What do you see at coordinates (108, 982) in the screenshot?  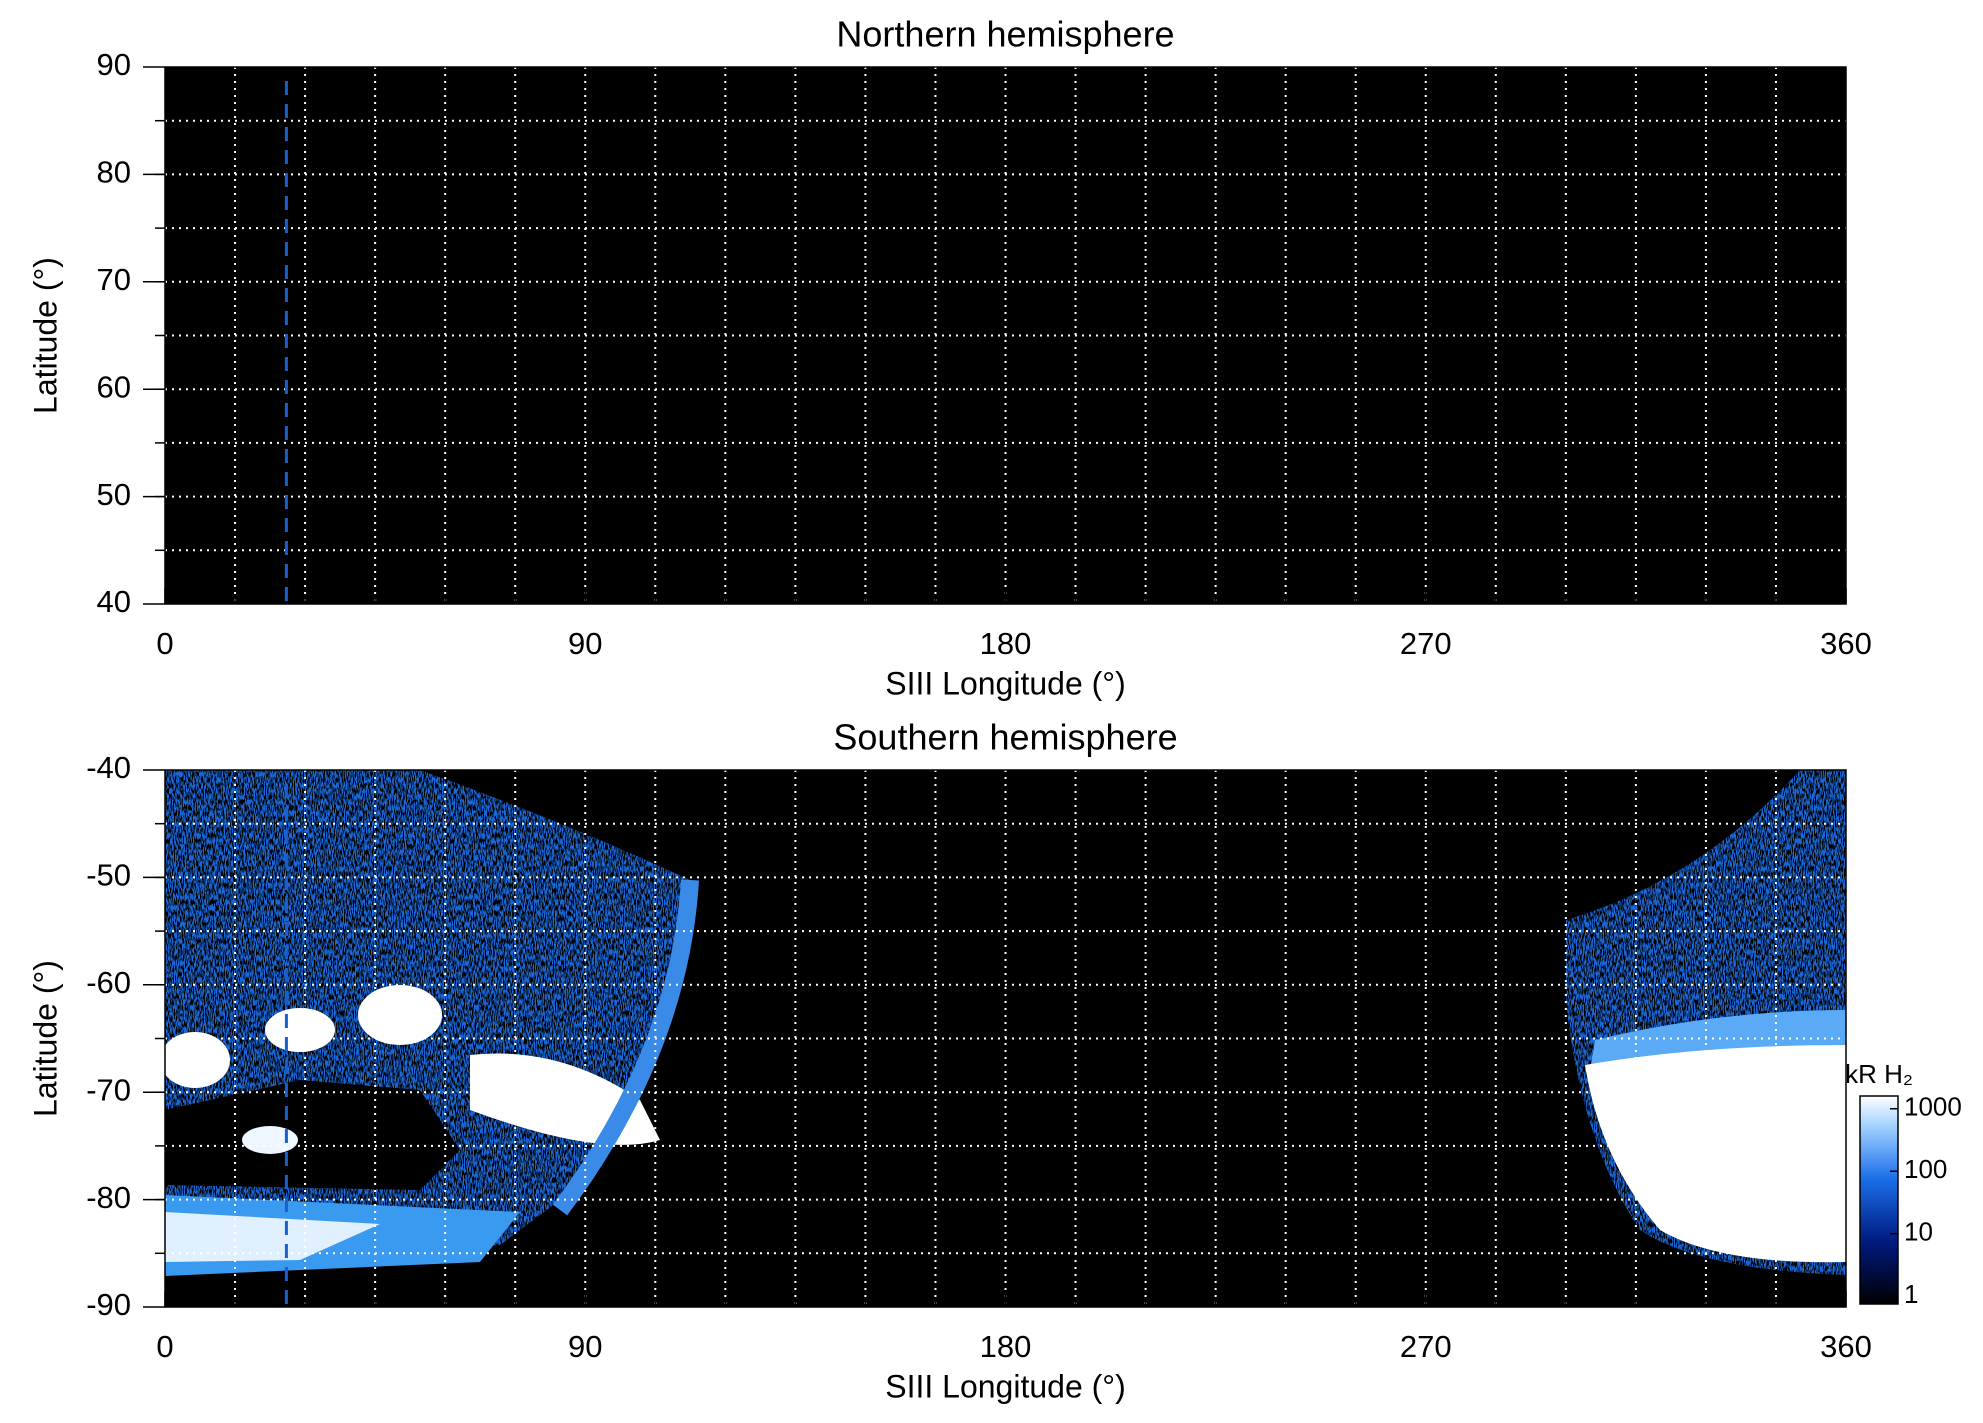 I see `y-tick-label: -60` at bounding box center [108, 982].